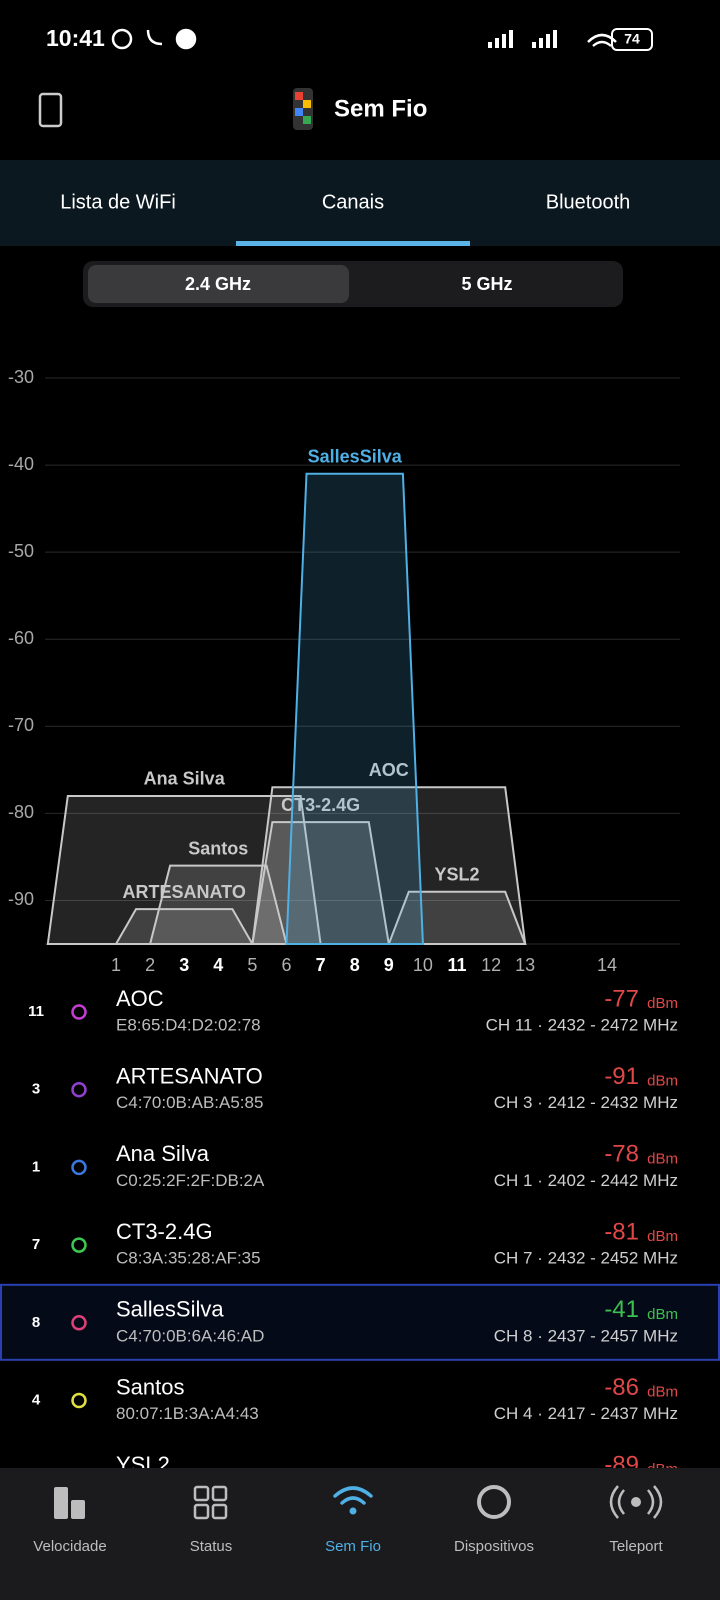 This screenshot has width=720, height=1600. What do you see at coordinates (303, 109) in the screenshot?
I see `app-icon` at bounding box center [303, 109].